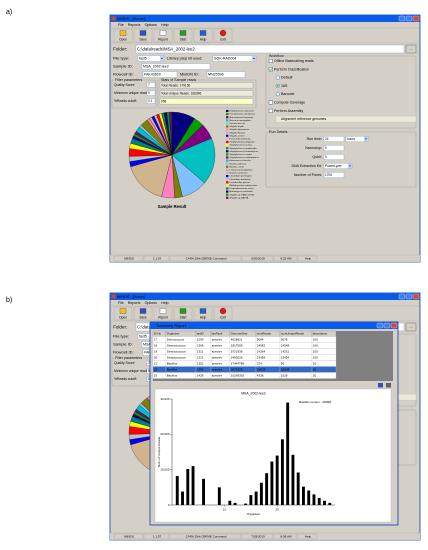 The height and width of the screenshot is (550, 428). I want to click on workflow-label: Compute Coverage, so click(289, 102).